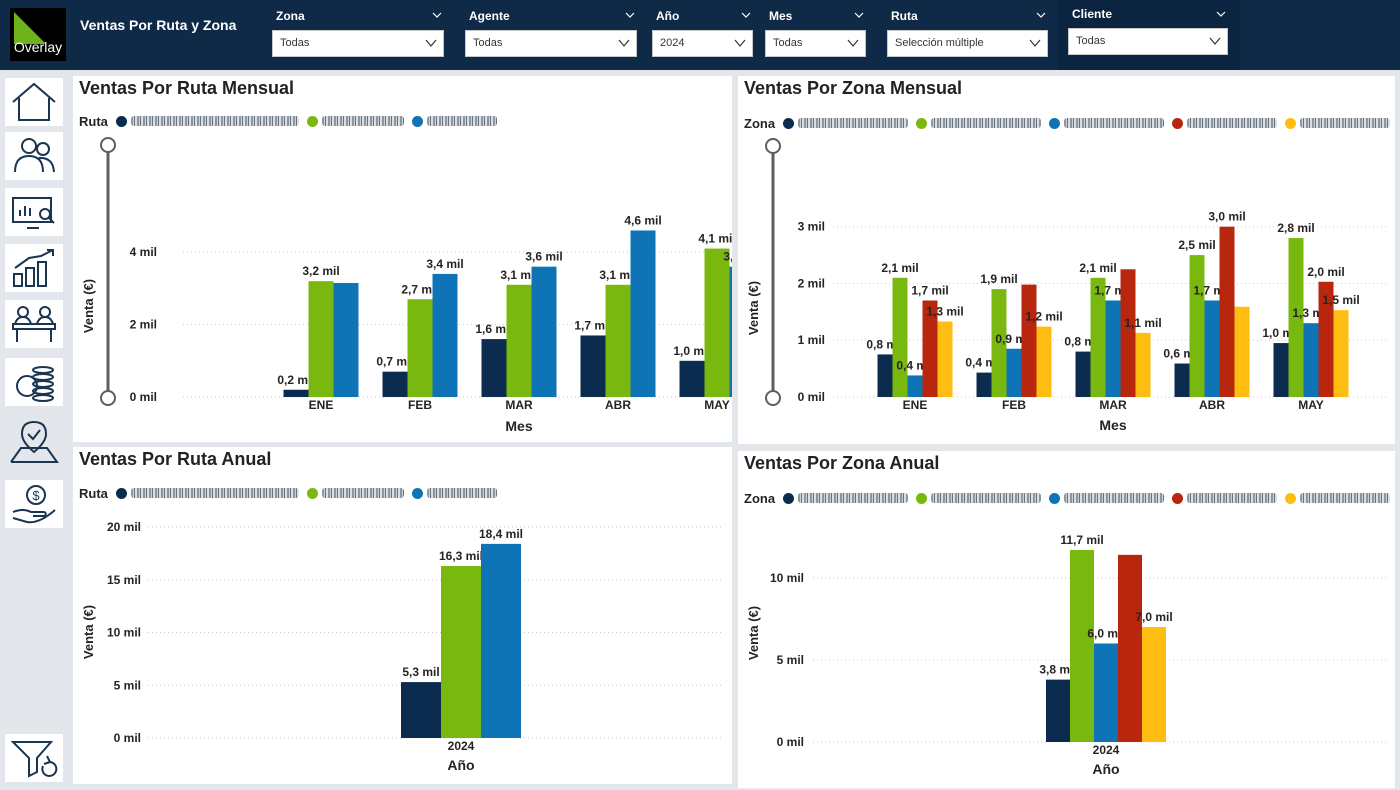 This screenshot has height=790, width=1400. Describe the element at coordinates (1043, 317) in the screenshot. I see `data-label: 1,2 mil` at that location.